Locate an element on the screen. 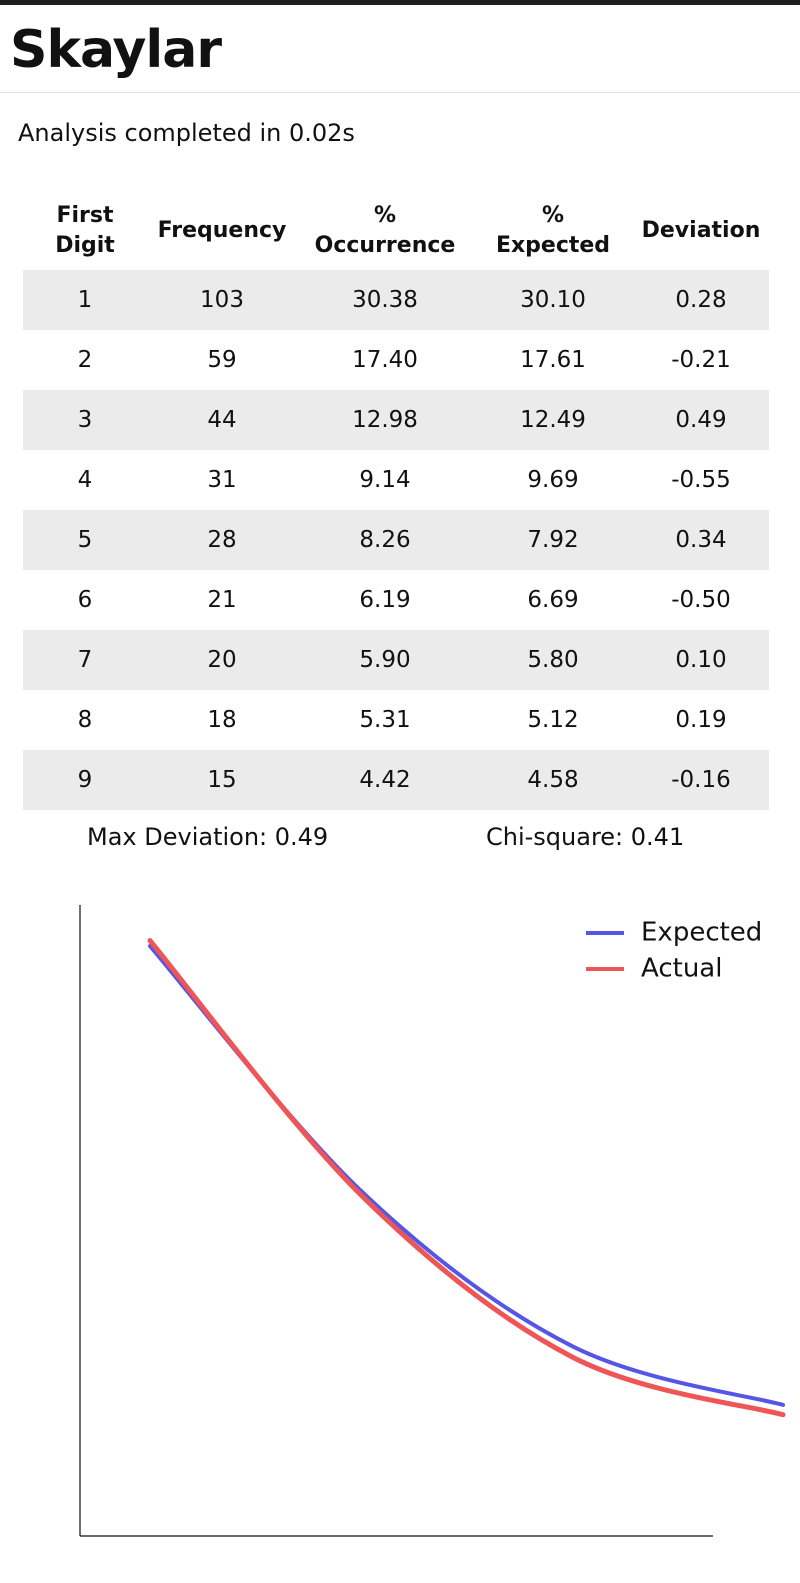  cell-digit: 5 is located at coordinates (85, 540).